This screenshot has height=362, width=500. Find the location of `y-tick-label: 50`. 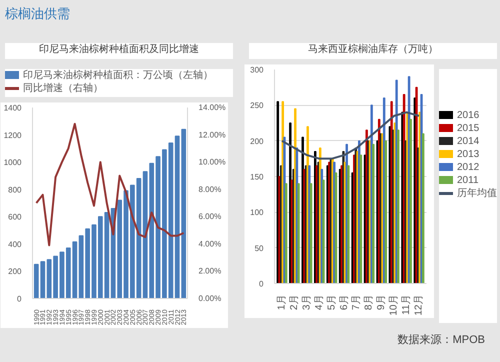

y-tick-label: 50 is located at coordinates (259, 248).